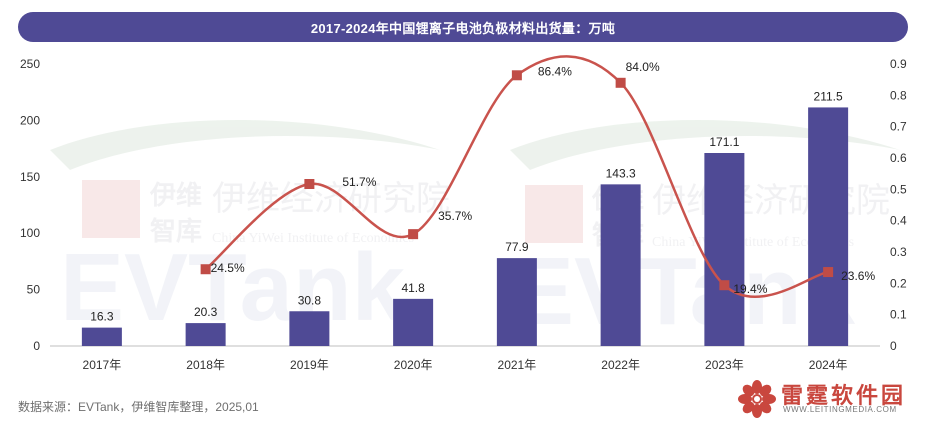  What do you see at coordinates (36, 346) in the screenshot?
I see `left-axis-tick-label: 0` at bounding box center [36, 346].